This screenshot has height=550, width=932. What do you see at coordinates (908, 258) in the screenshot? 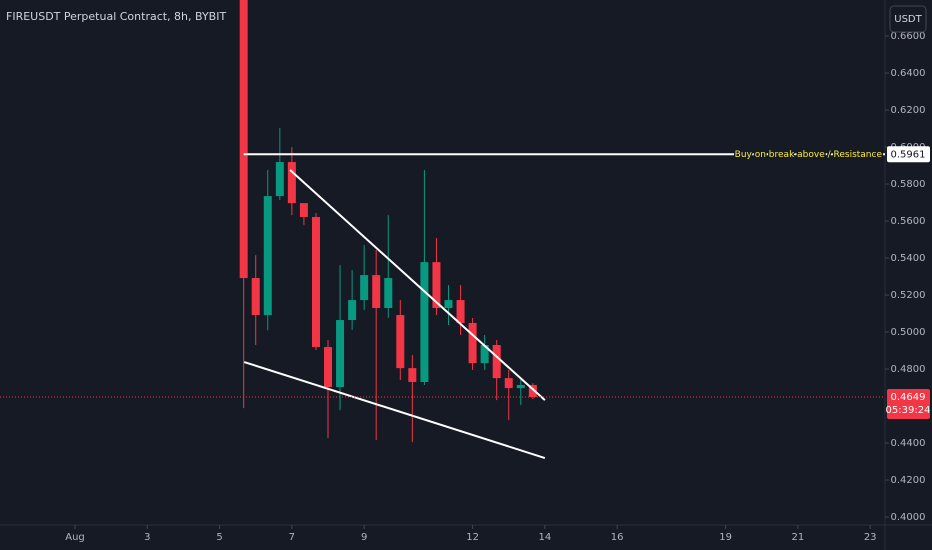
I see `y-tick-label: 0.5400` at bounding box center [908, 258].